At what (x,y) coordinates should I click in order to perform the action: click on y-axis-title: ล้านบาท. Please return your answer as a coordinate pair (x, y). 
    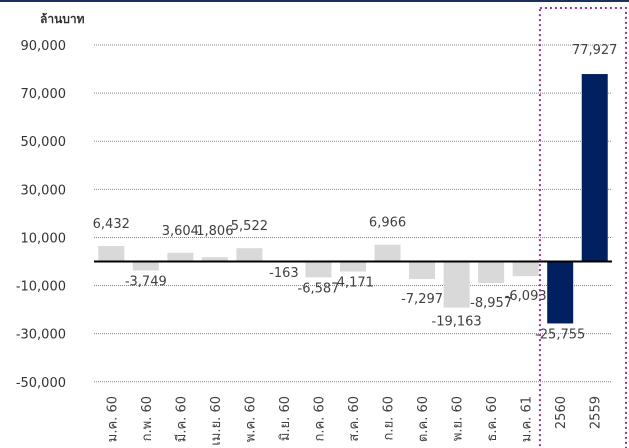
    Looking at the image, I should click on (62, 19).